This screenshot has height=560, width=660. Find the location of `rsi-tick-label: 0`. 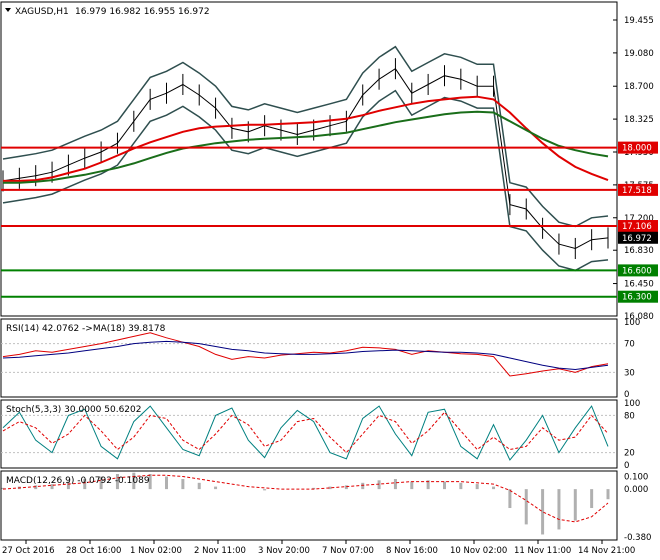

rsi-tick-label: 0 is located at coordinates (626, 395).